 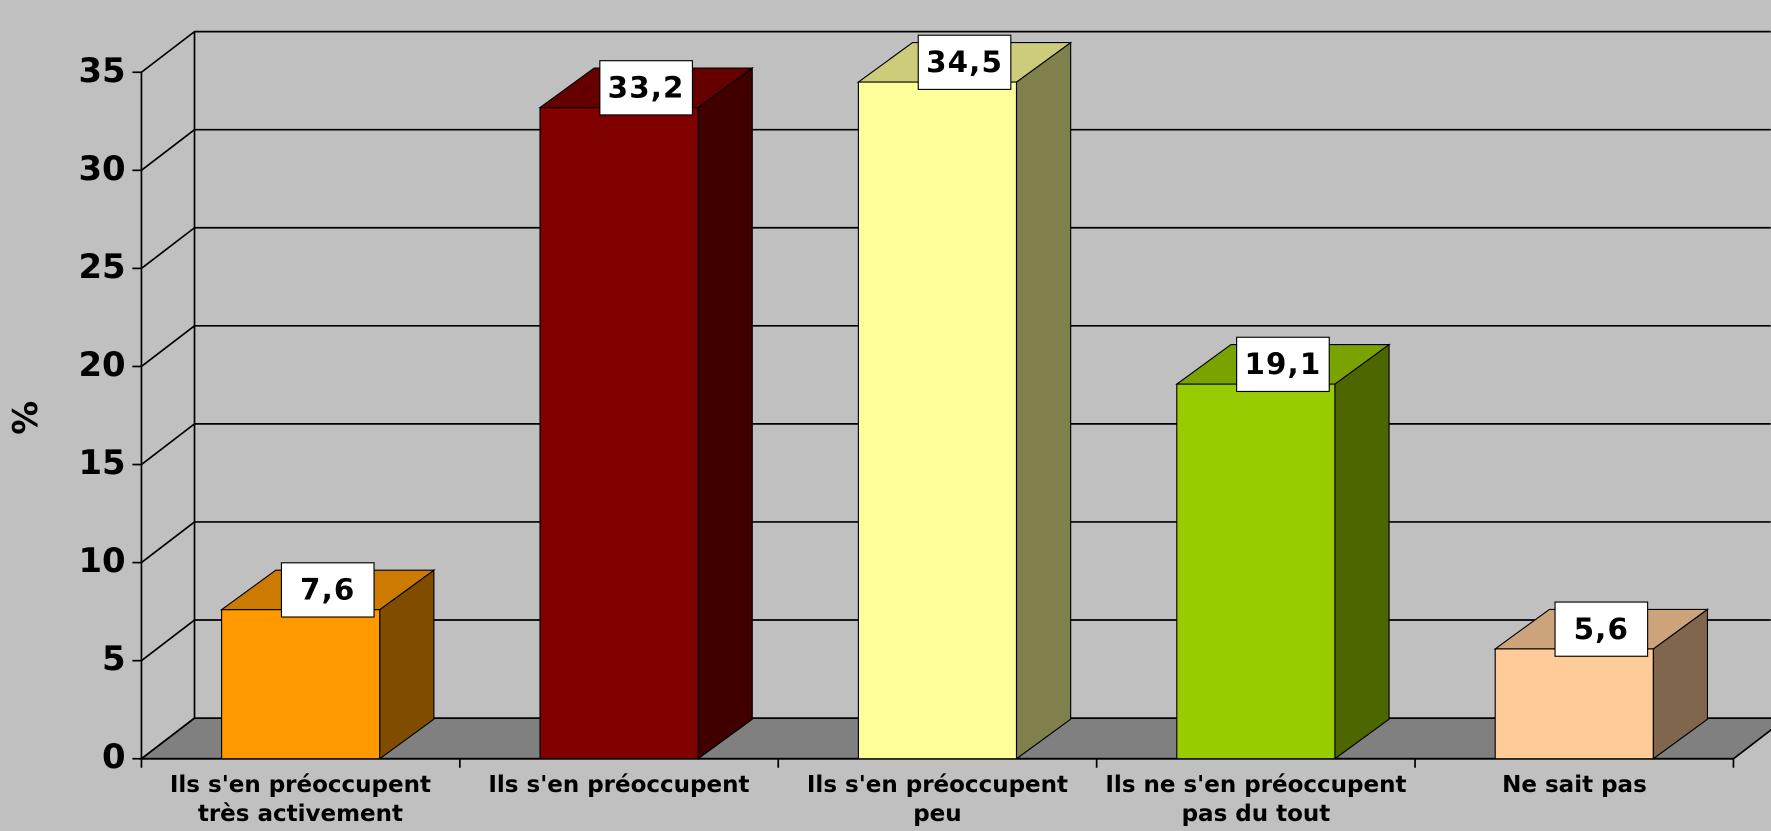 I want to click on y-tick-label: 15, so click(x=102, y=462).